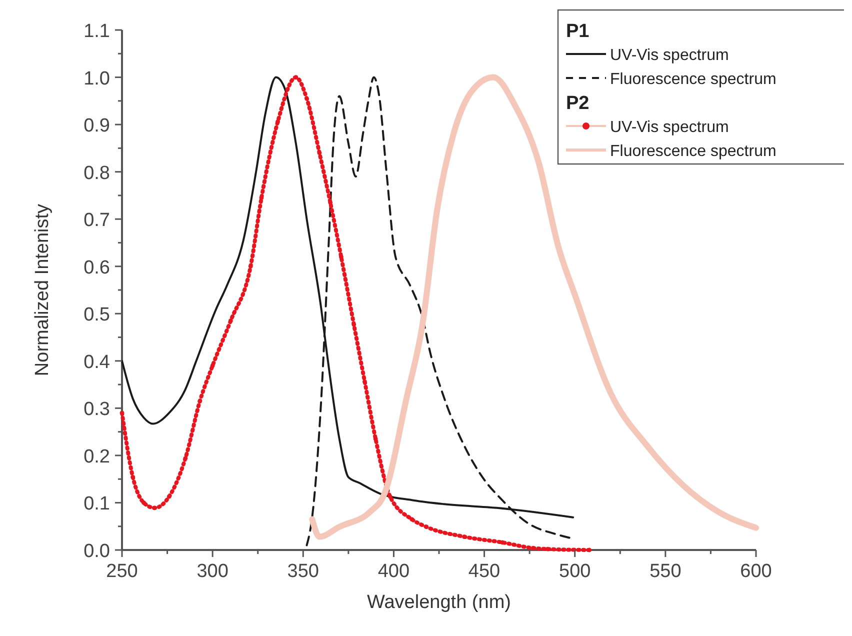 Image resolution: width=852 pixels, height=636 pixels. Describe the element at coordinates (97, 31) in the screenshot. I see `y-tick-label: 1.1` at that location.